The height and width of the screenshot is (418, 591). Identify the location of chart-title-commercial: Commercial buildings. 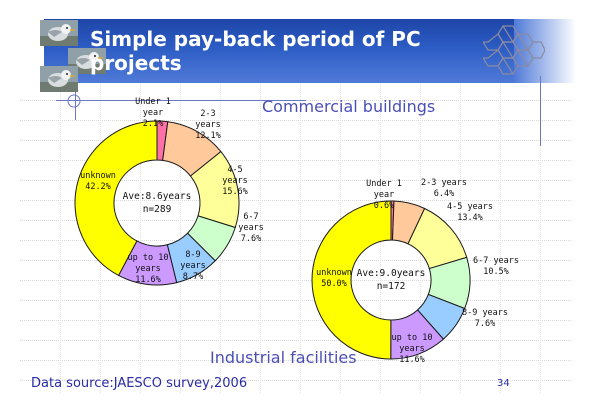
(349, 106).